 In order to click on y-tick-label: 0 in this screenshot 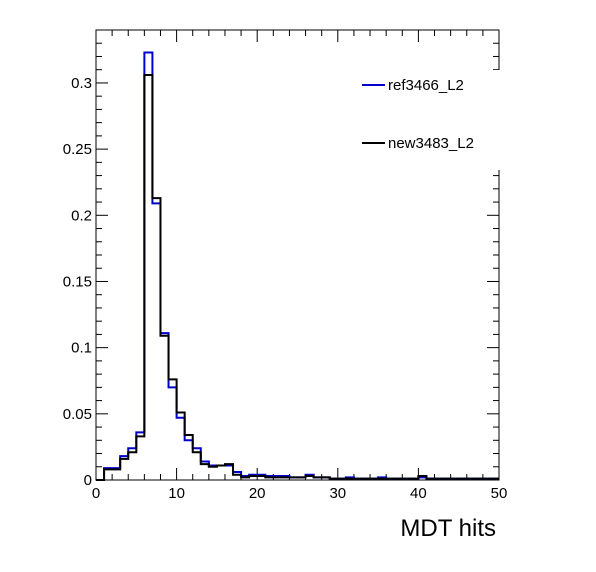, I will do `click(88, 480)`.